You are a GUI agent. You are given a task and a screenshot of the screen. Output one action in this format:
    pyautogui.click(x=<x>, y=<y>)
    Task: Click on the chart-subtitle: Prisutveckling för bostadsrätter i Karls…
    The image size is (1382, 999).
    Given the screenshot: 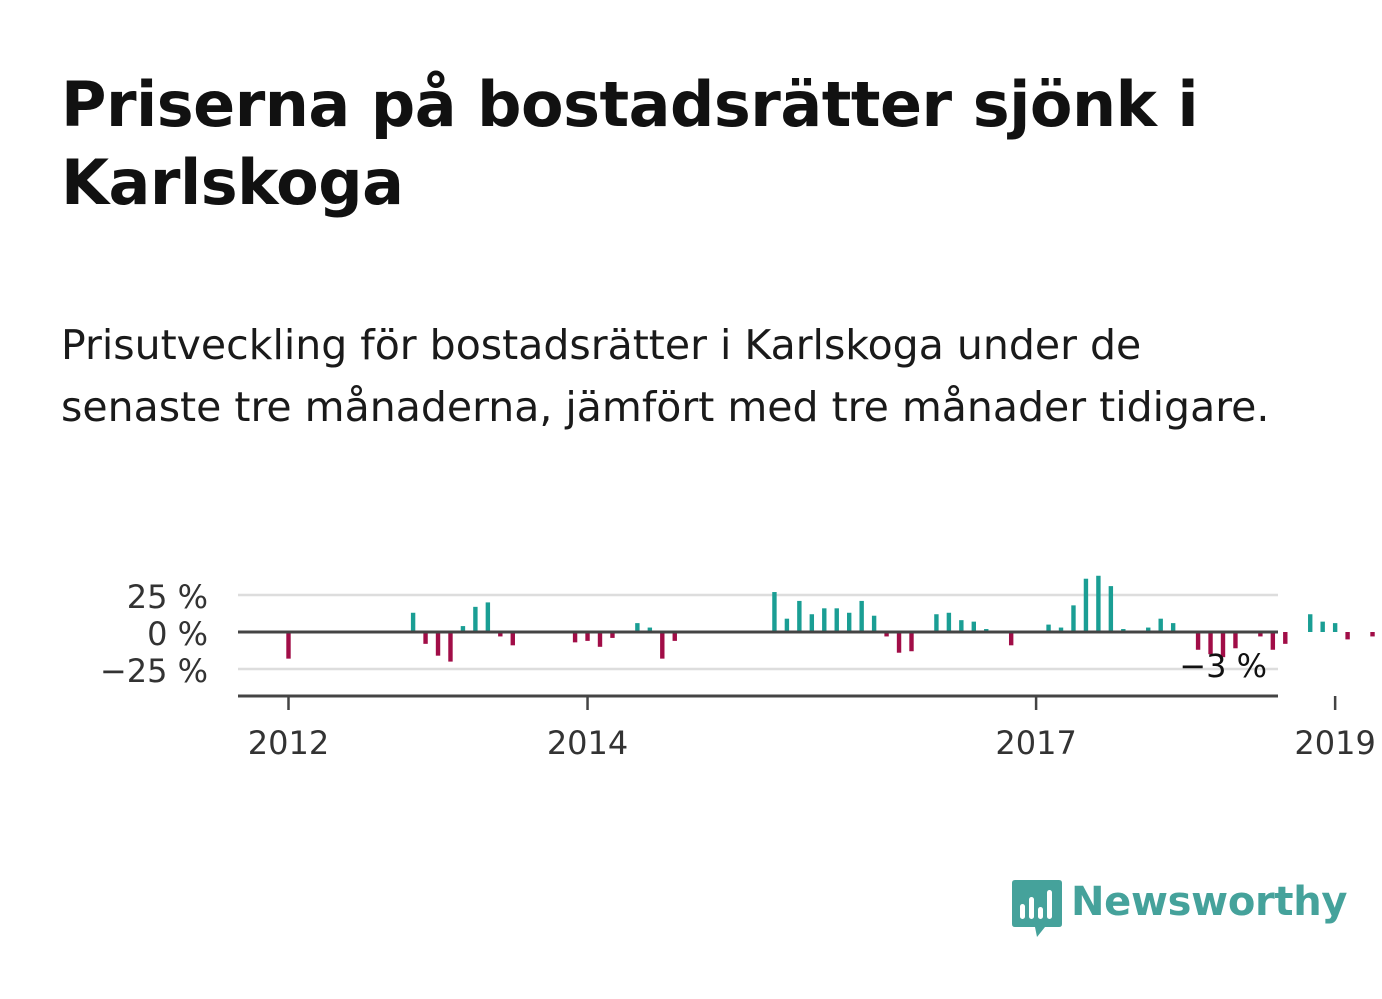 What is the action you would take?
    pyautogui.click(x=665, y=376)
    